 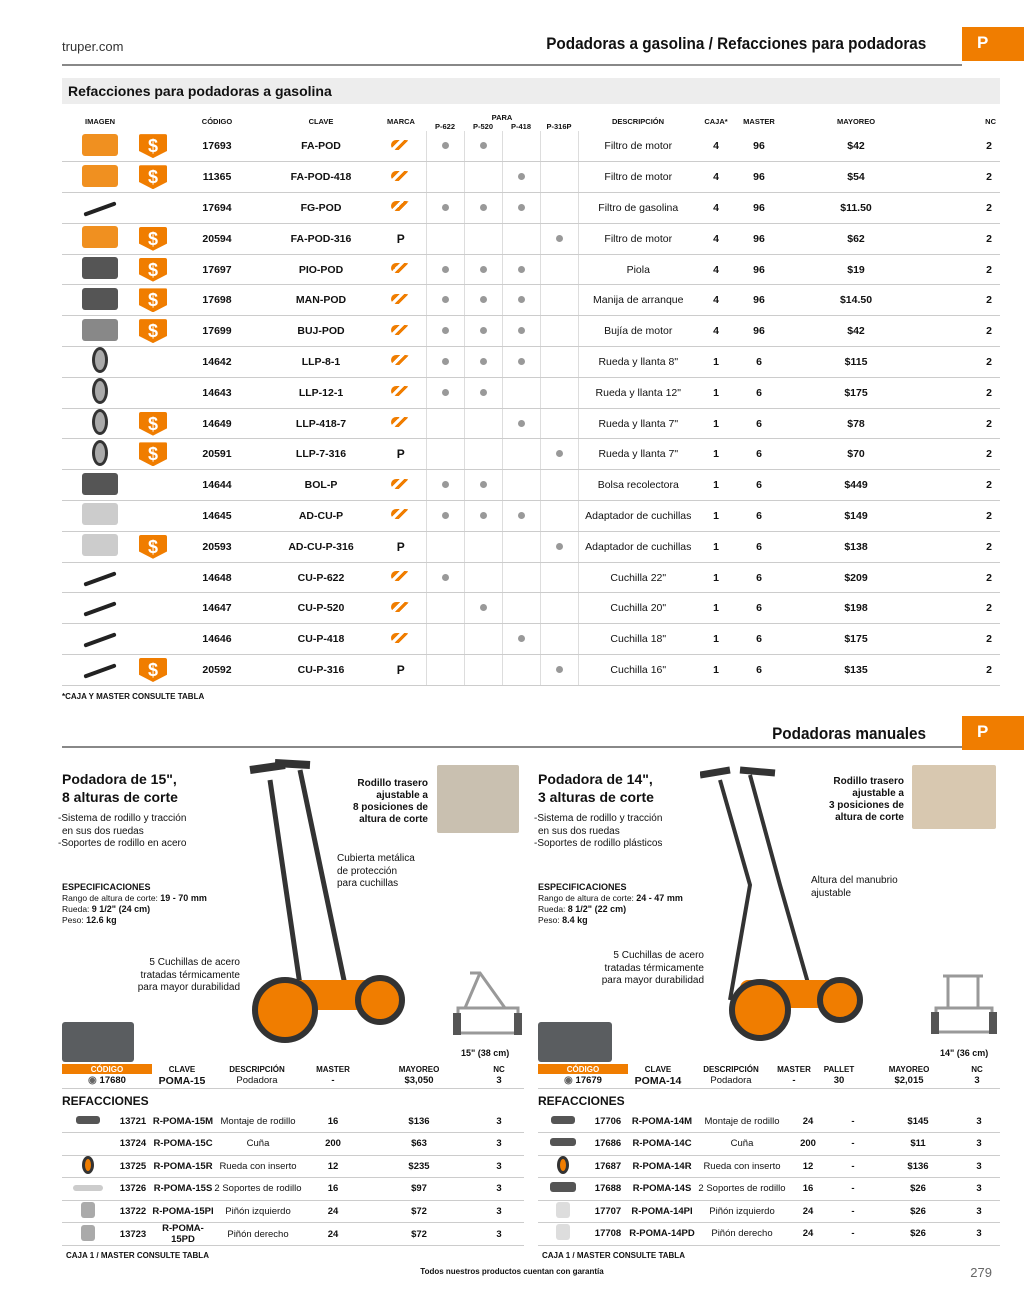 What do you see at coordinates (559, 126) in the screenshot?
I see `col-p316: P-316P` at bounding box center [559, 126].